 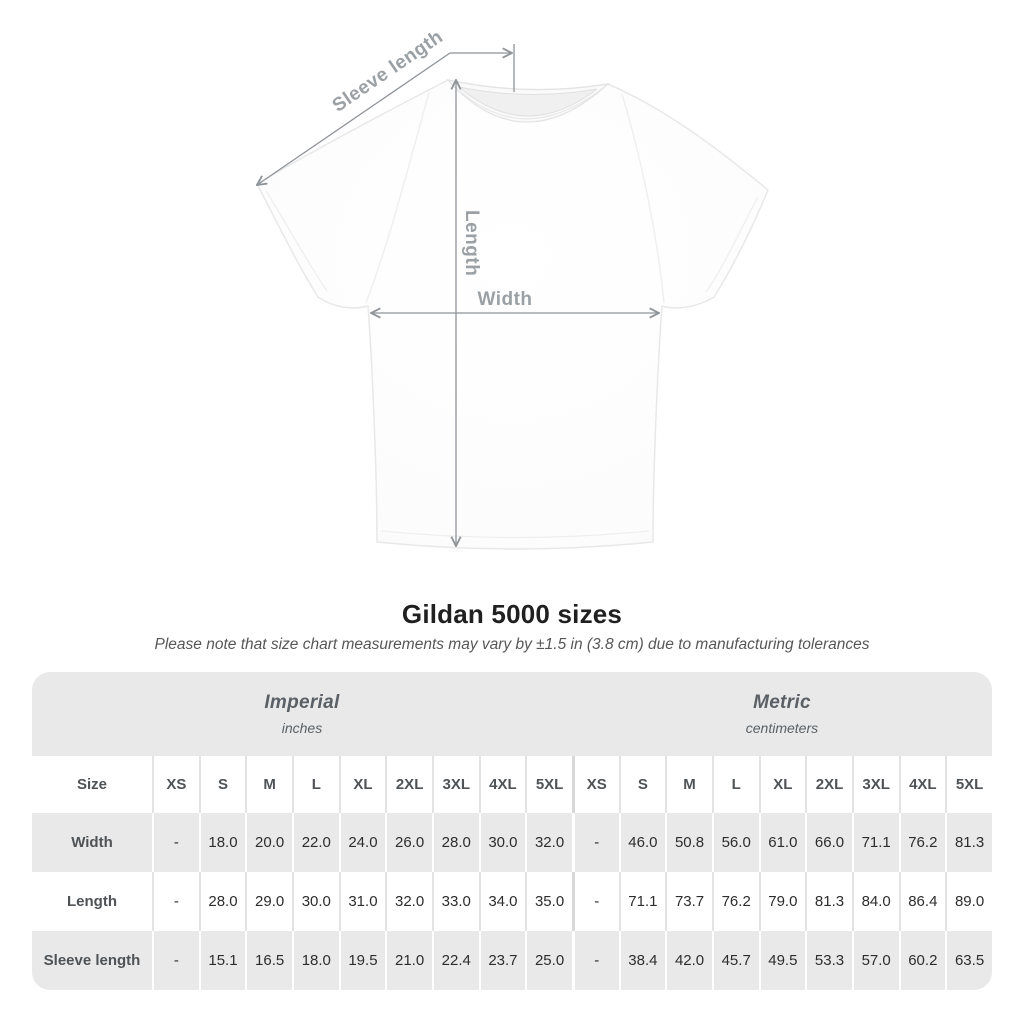 I want to click on table-cell: 89.0, so click(x=968, y=901).